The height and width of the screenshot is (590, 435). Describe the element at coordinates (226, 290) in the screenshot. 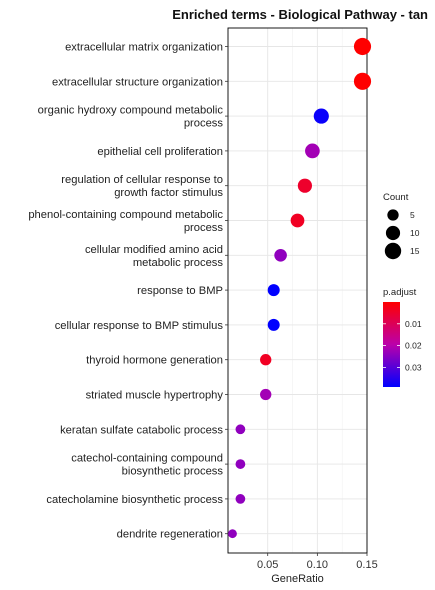

I see `y-axis-ticks` at that location.